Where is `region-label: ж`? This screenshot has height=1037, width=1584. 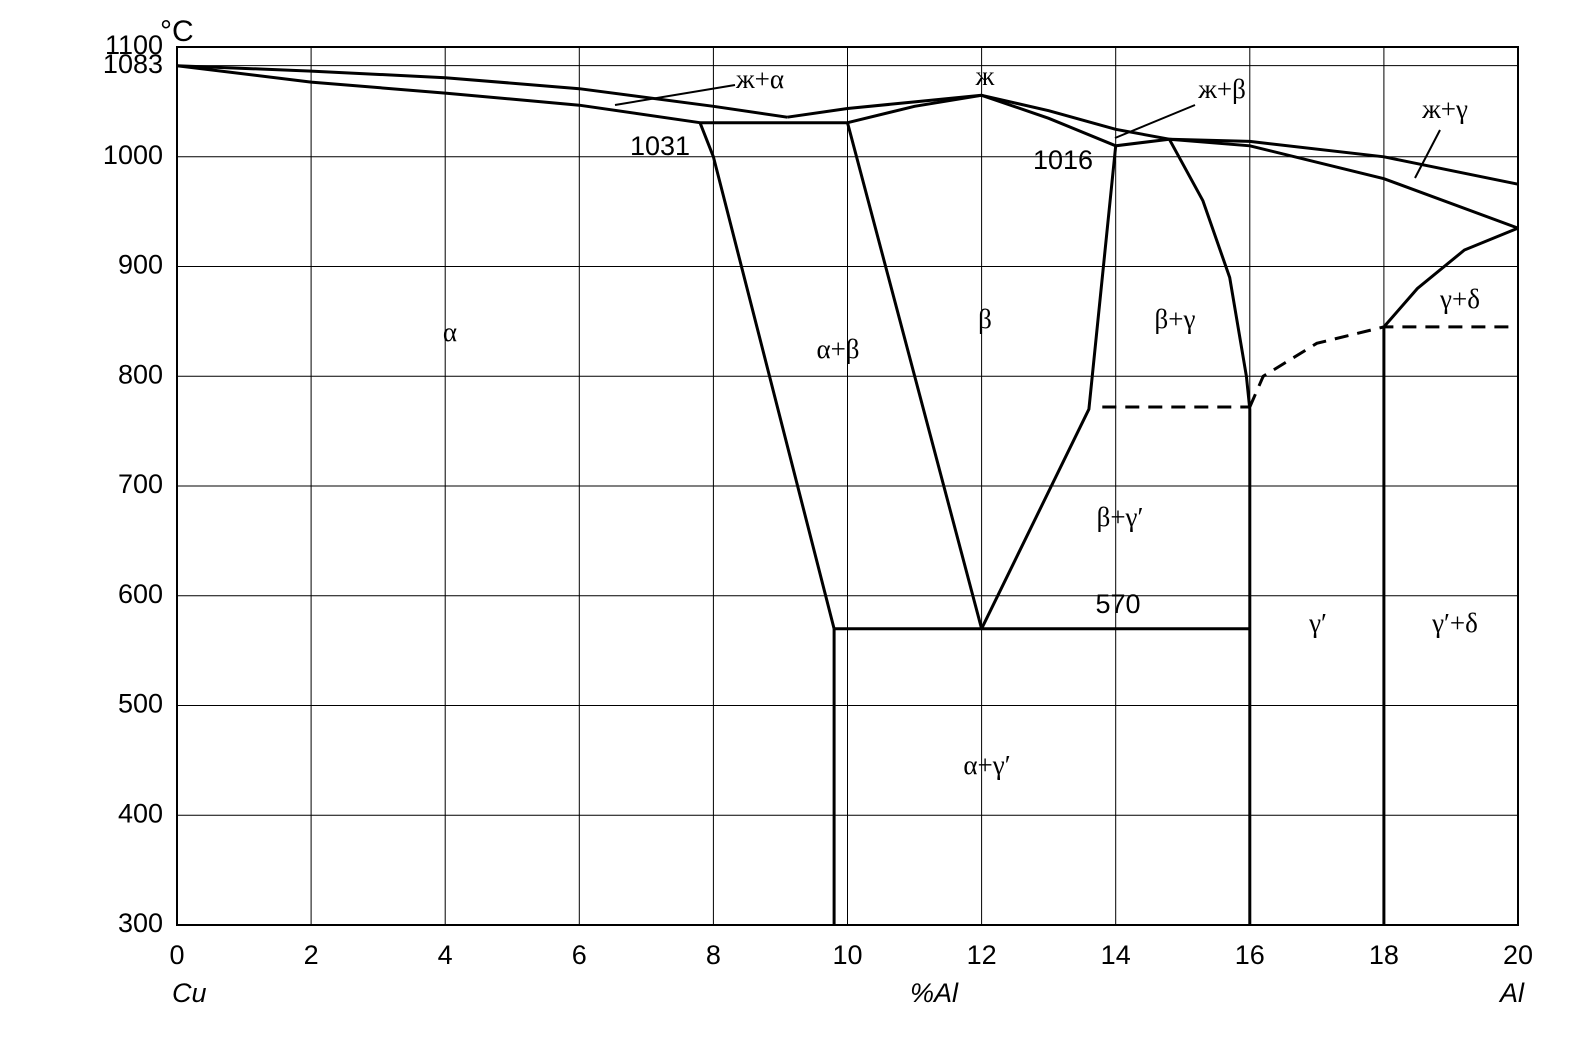
region-label: ж is located at coordinates (985, 76).